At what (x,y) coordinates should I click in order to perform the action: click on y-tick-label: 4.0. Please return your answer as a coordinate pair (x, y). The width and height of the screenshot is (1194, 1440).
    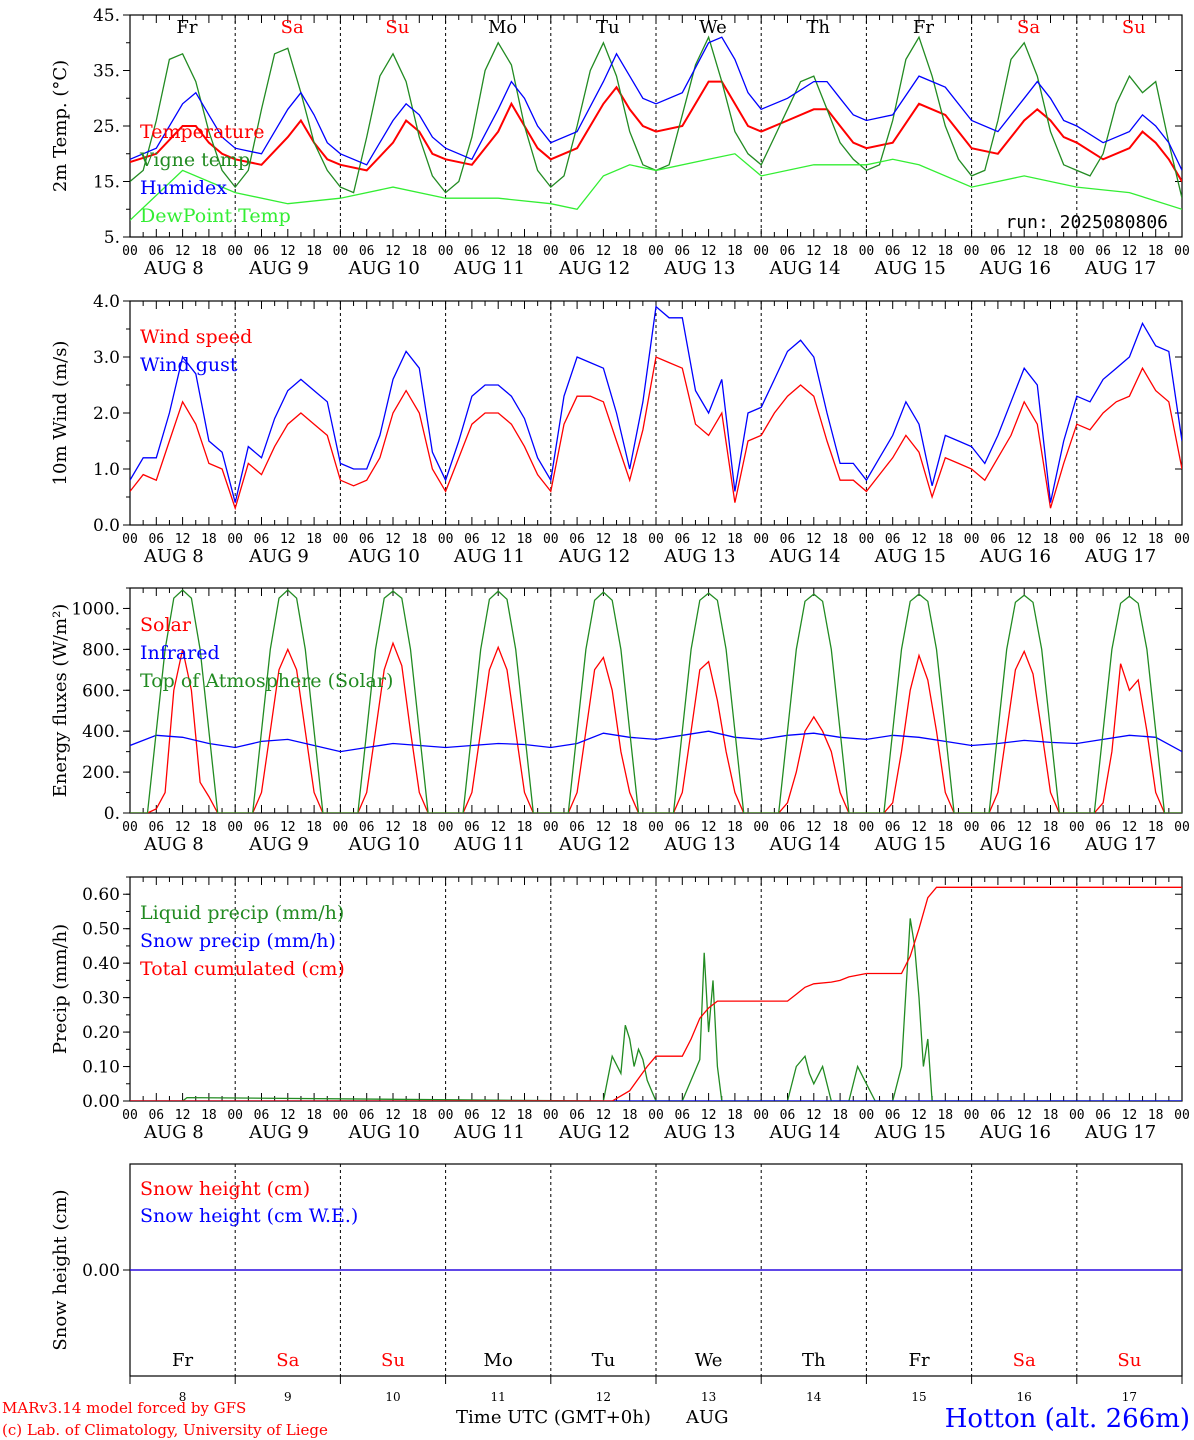
    Looking at the image, I should click on (106, 302).